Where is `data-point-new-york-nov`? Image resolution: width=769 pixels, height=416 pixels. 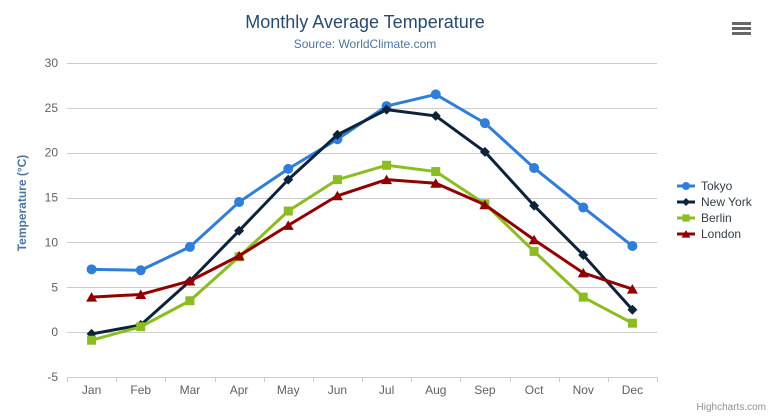 data-point-new-york-nov is located at coordinates (583, 254).